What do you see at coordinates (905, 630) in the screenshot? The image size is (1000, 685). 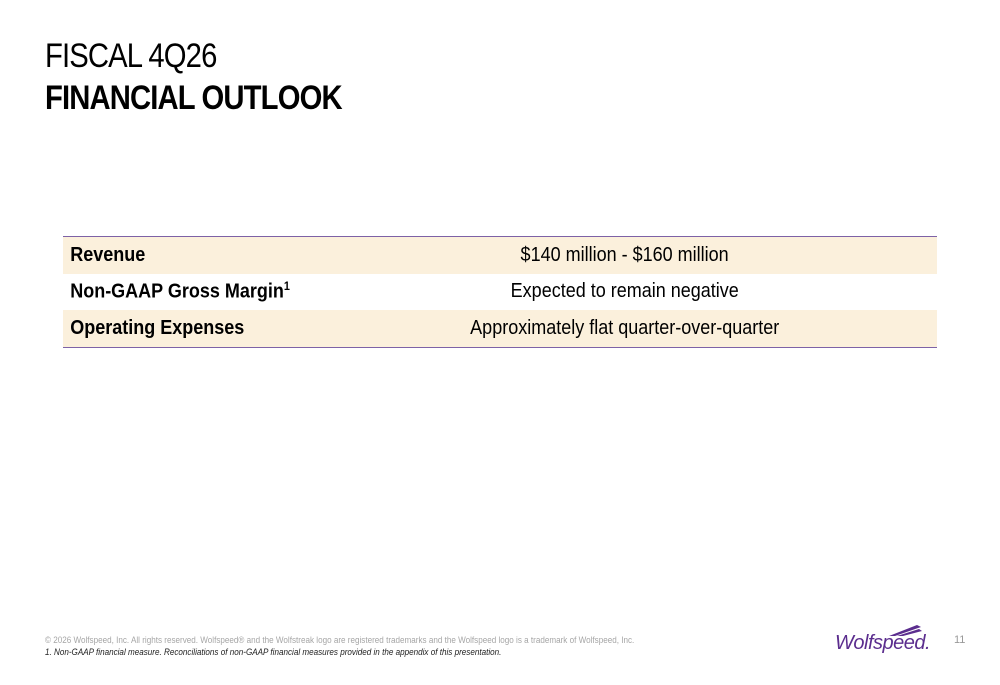 I see `wolfstreak-icon` at bounding box center [905, 630].